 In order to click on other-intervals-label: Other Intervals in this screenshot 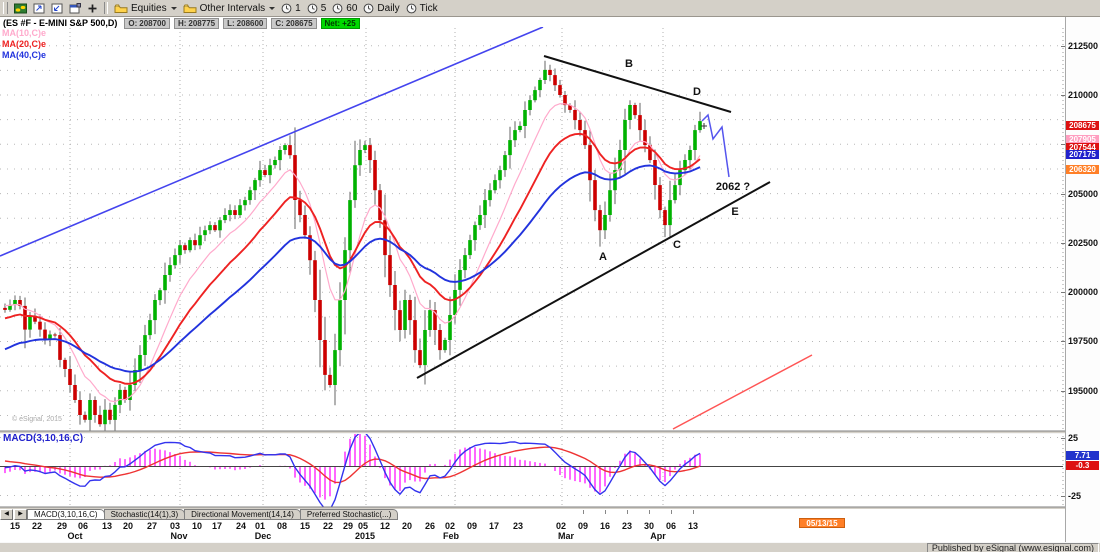, I will do `click(232, 8)`.